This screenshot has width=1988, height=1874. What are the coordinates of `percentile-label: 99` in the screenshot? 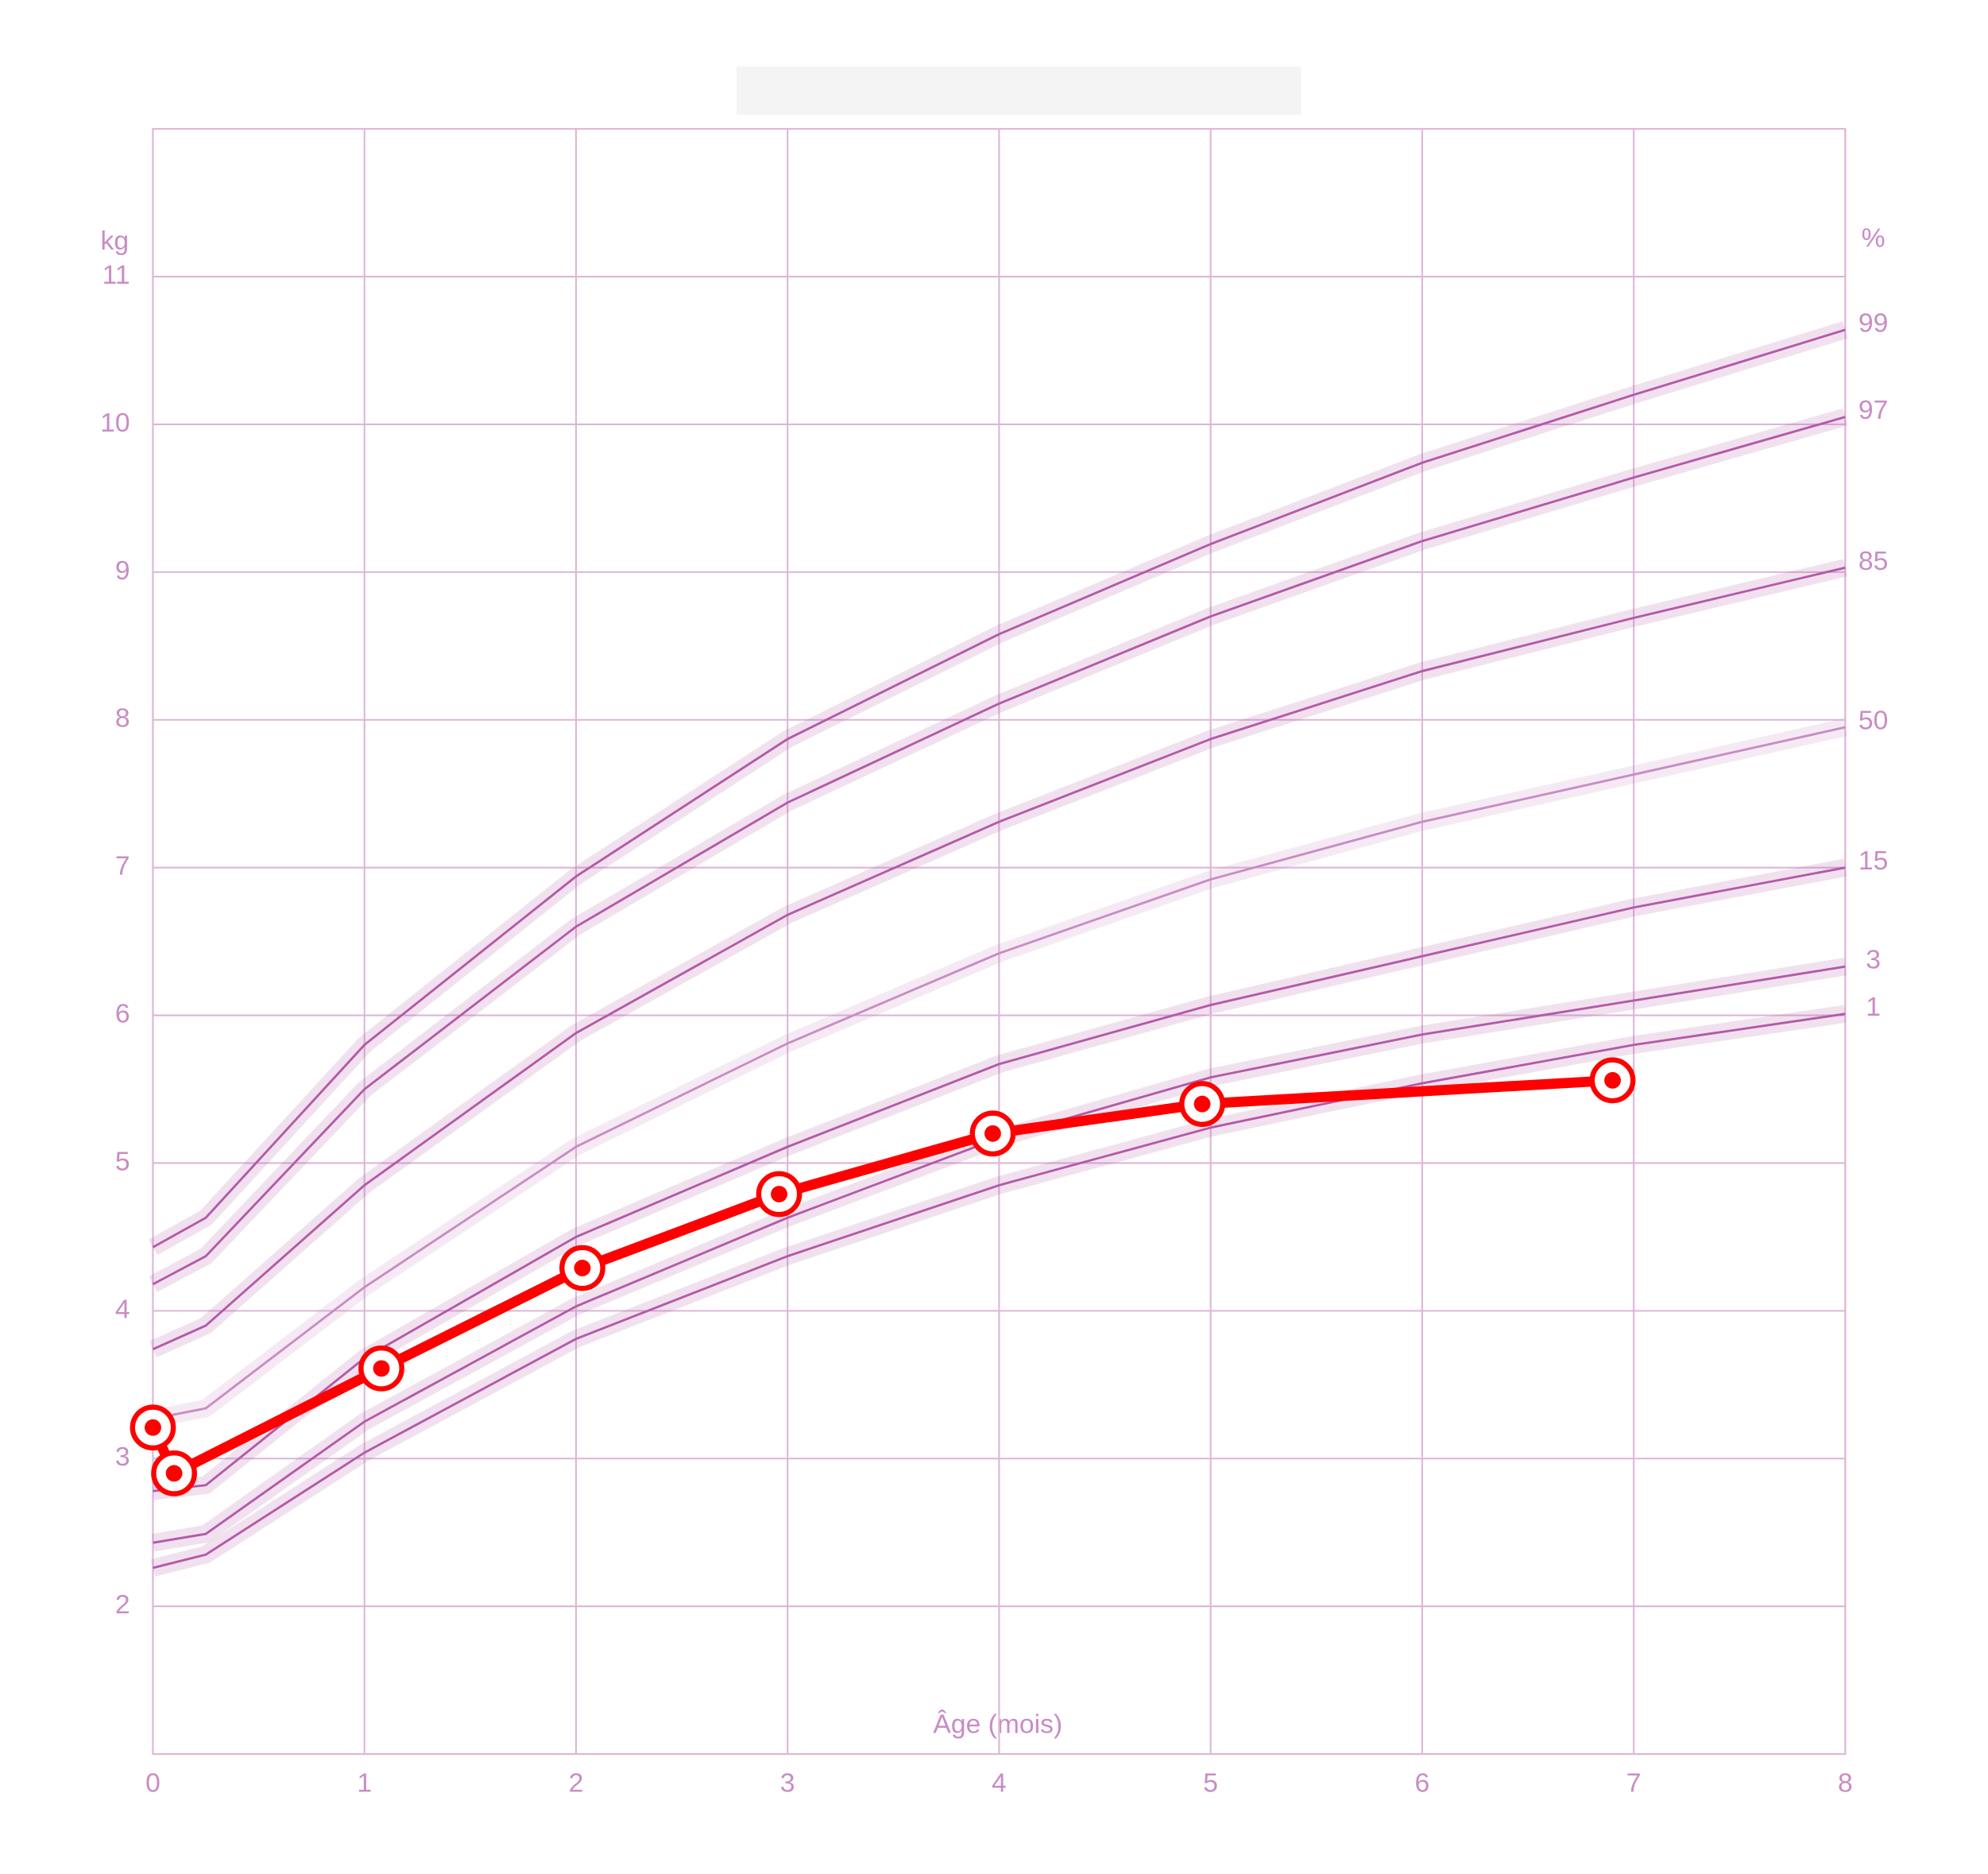 It's located at (1873, 323).